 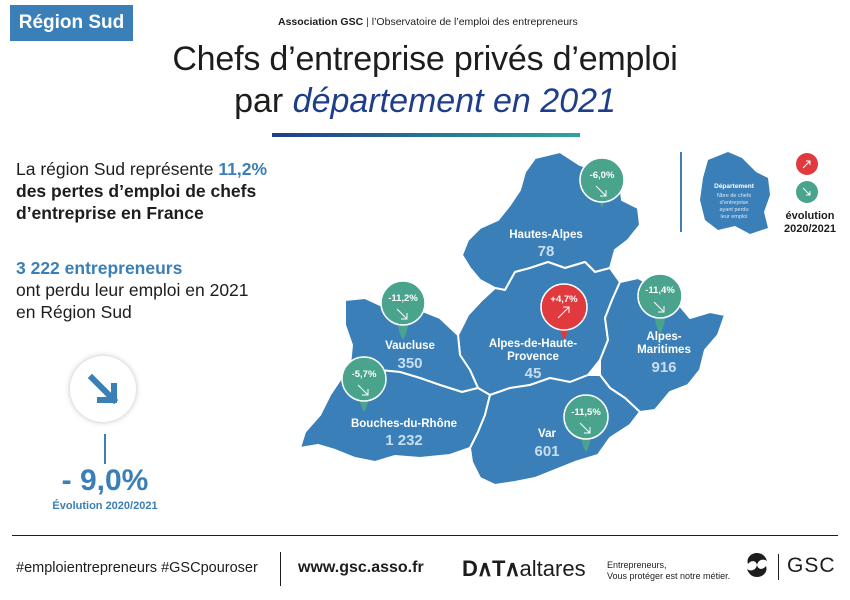 I want to click on stat-count-line3: en Région Sud, so click(x=74, y=312).